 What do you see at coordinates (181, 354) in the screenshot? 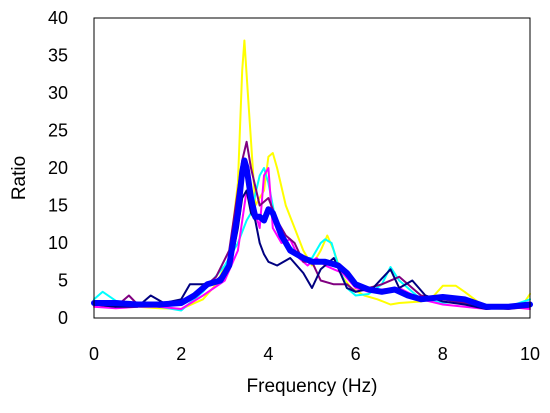
I see `x-tick-label: 2` at bounding box center [181, 354].